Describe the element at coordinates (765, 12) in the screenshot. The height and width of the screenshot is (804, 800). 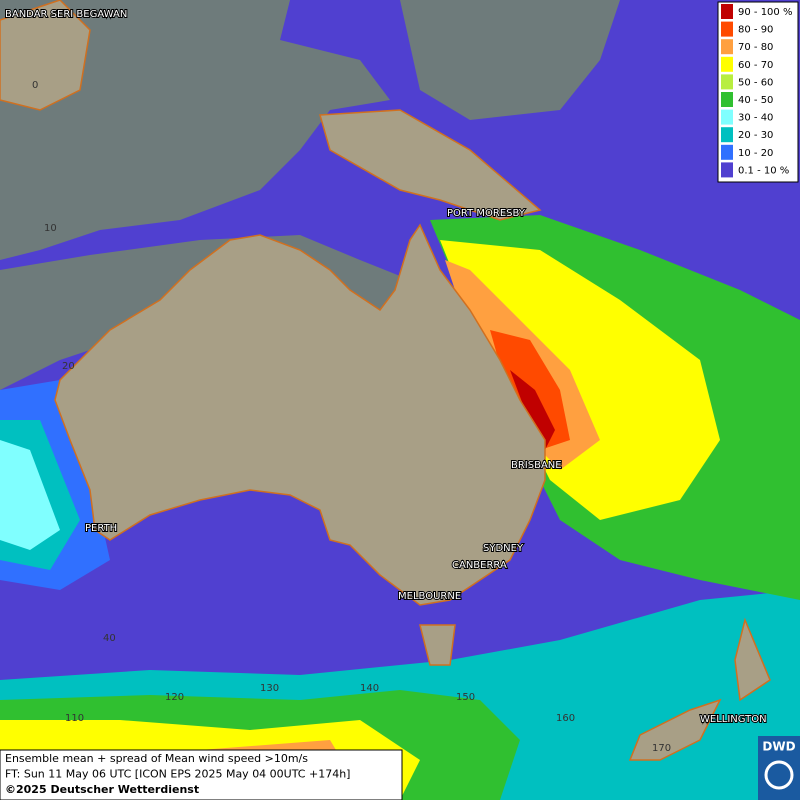
I see `legend-label: 90 - 100 %` at that location.